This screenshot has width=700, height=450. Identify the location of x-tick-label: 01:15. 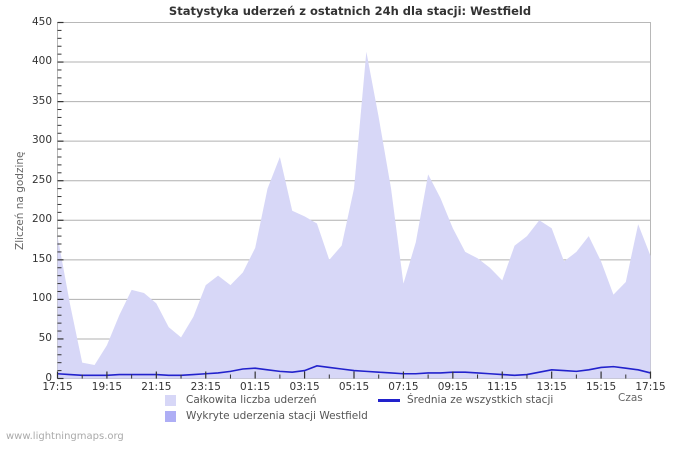
(255, 387).